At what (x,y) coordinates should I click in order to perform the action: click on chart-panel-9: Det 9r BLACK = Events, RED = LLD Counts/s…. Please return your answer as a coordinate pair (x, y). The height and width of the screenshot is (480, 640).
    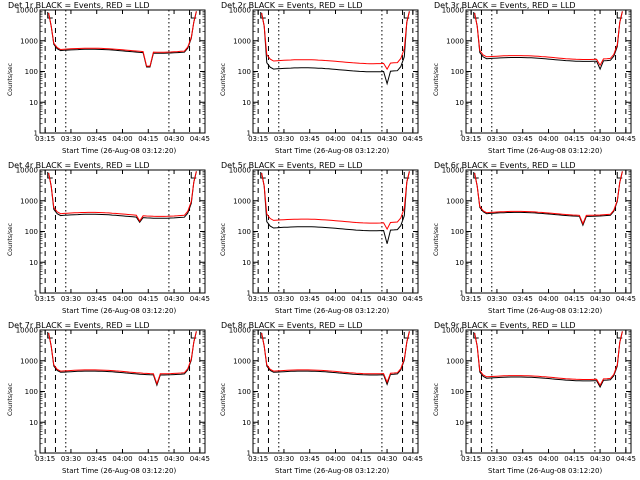
    Looking at the image, I should click on (532, 400).